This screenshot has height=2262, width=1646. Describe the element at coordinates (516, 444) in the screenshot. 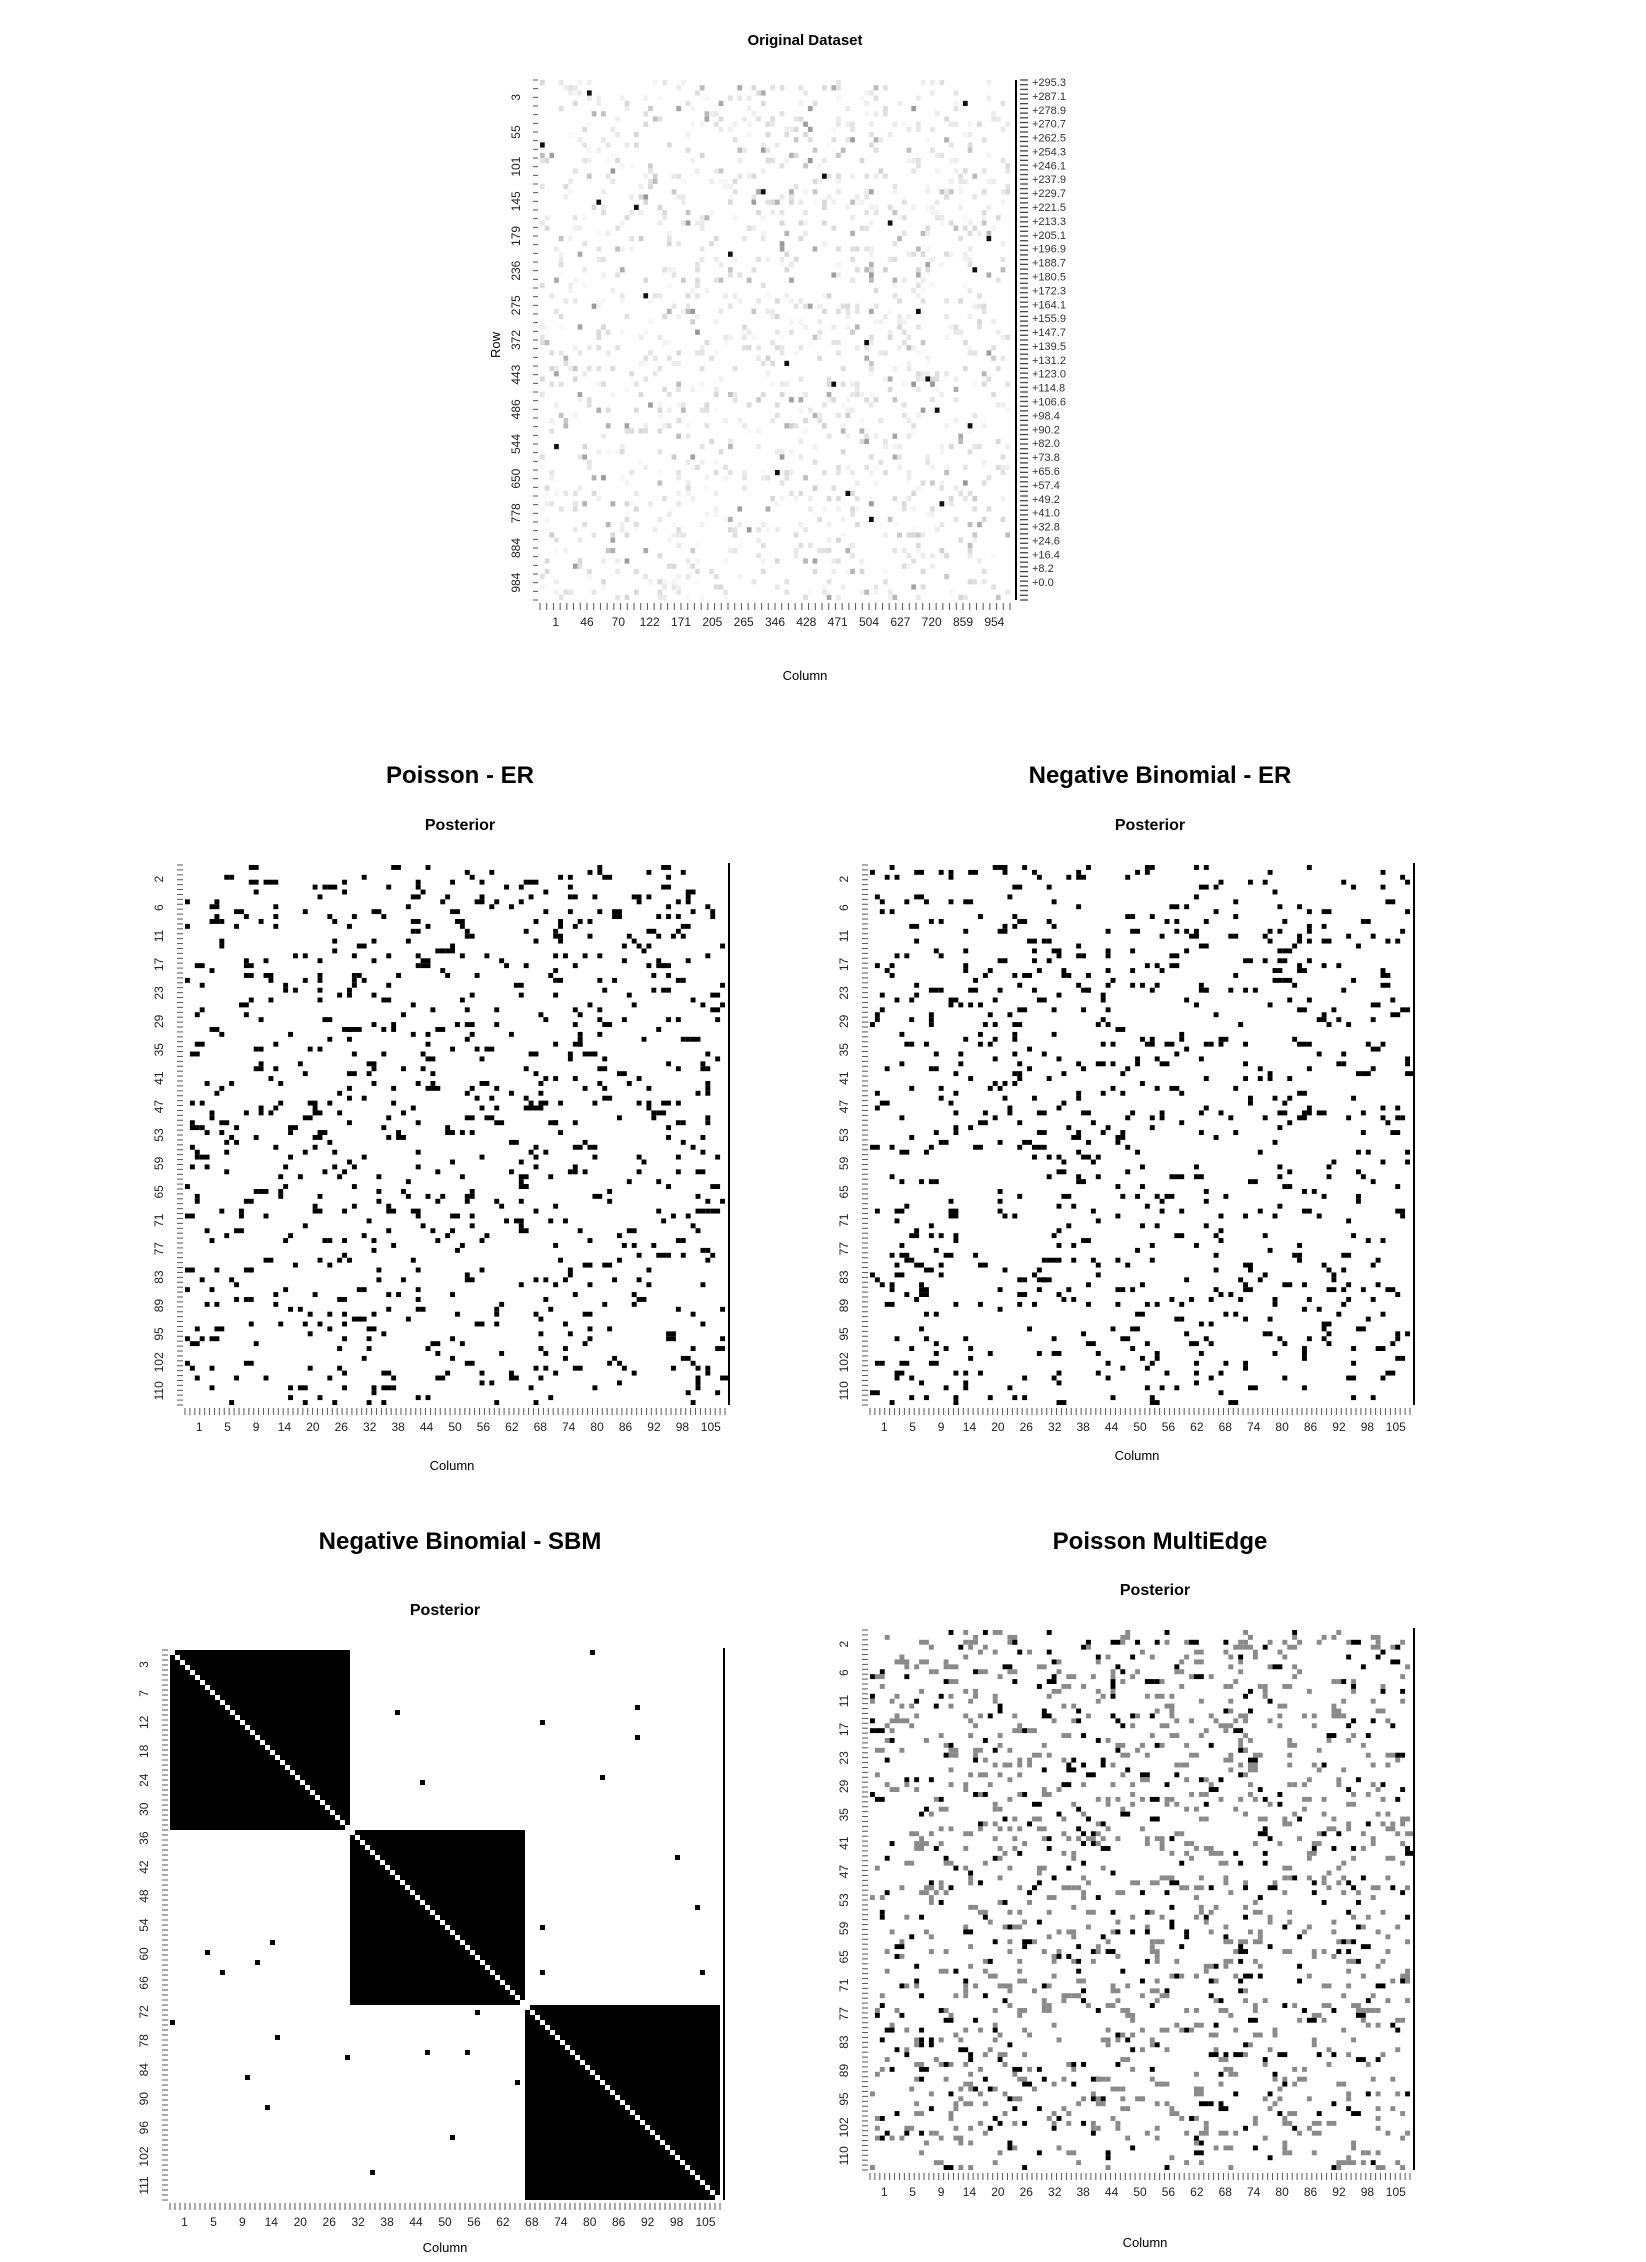

I see `y-tick-label: 544` at that location.